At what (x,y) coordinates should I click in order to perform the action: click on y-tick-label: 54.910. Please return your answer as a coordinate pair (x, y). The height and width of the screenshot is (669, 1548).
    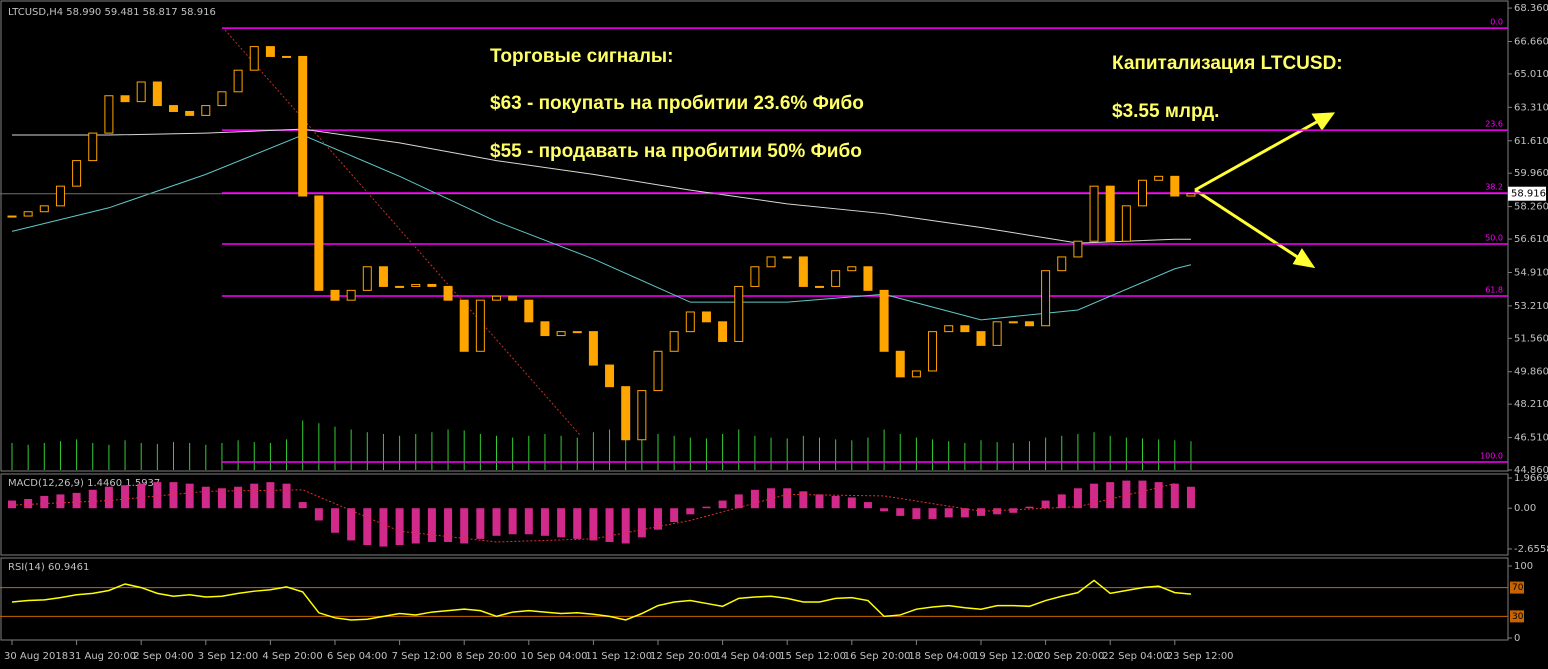
    Looking at the image, I should click on (1531, 272).